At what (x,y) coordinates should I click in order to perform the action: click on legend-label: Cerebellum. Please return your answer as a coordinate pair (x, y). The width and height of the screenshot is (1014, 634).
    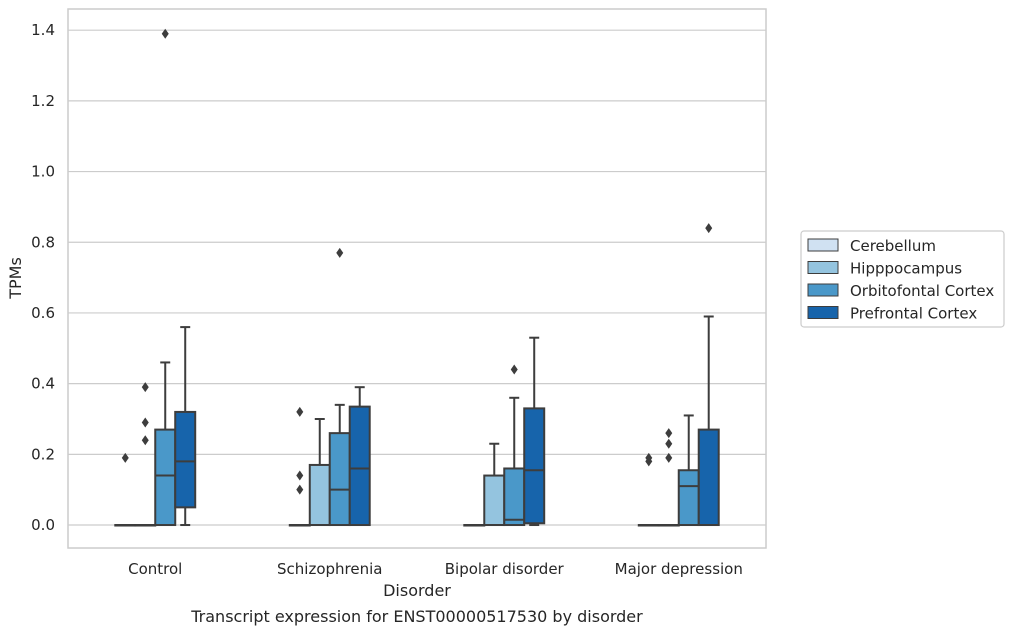
    Looking at the image, I should click on (893, 246).